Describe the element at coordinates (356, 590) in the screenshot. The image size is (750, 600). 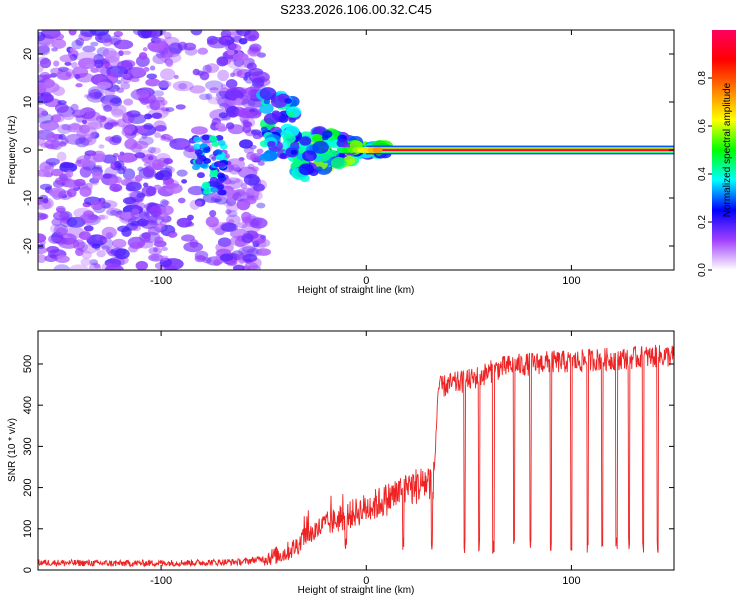
I see `snr-xlabel: Height of straight line (km)` at that location.